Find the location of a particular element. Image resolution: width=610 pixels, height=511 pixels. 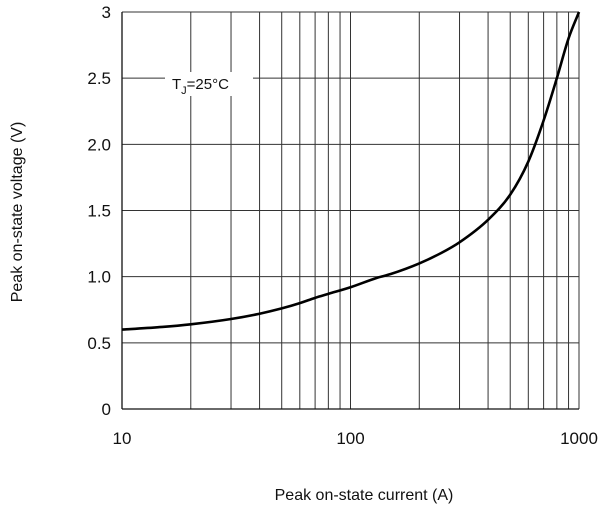

y-tick-label: 0.5 is located at coordinates (99, 343).